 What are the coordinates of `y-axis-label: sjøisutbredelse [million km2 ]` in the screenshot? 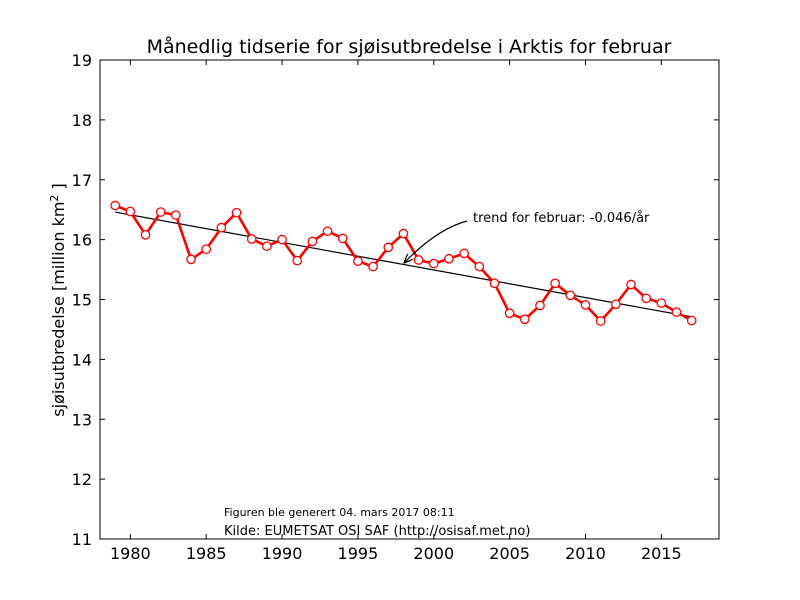 It's located at (58, 300).